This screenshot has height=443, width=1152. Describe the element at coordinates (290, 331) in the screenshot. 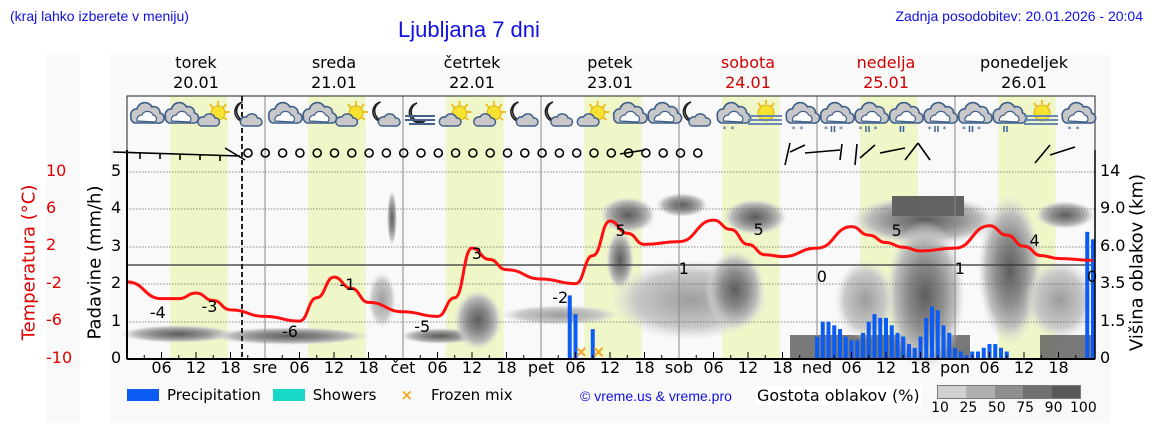

I see `svg-text: -6` at that location.